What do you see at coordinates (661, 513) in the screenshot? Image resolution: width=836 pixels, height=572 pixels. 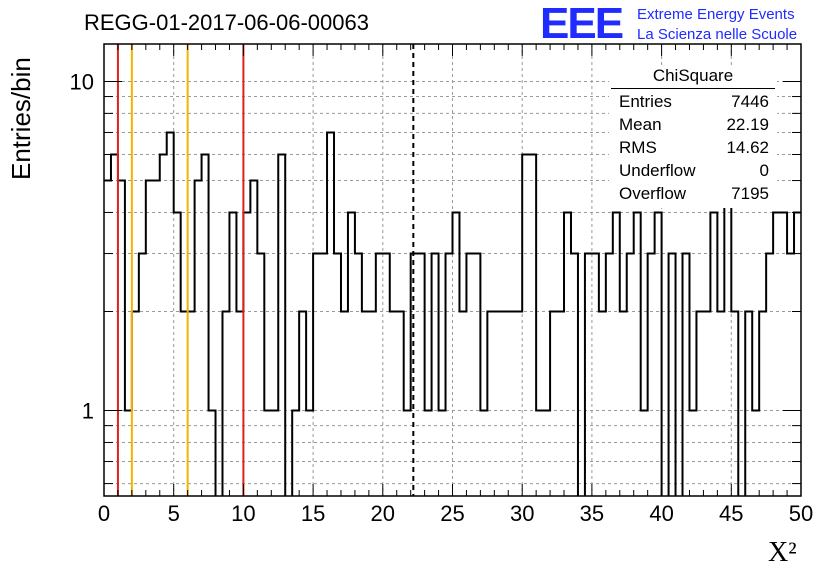 I see `x-tick-label: 40` at bounding box center [661, 513].